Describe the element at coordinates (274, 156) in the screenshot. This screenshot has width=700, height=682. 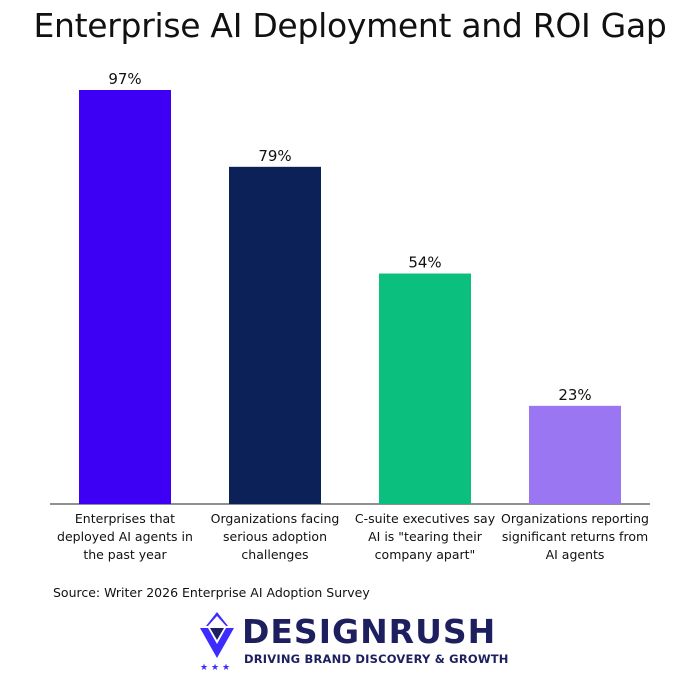
I see `bar-value-label-2: 79%` at that location.